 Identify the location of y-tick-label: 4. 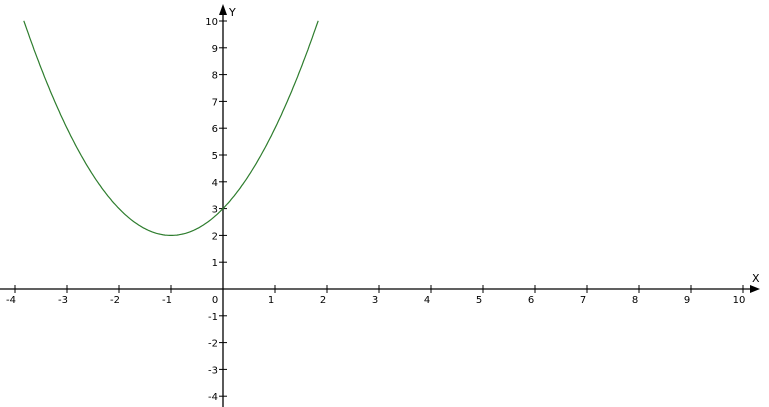
(215, 183).